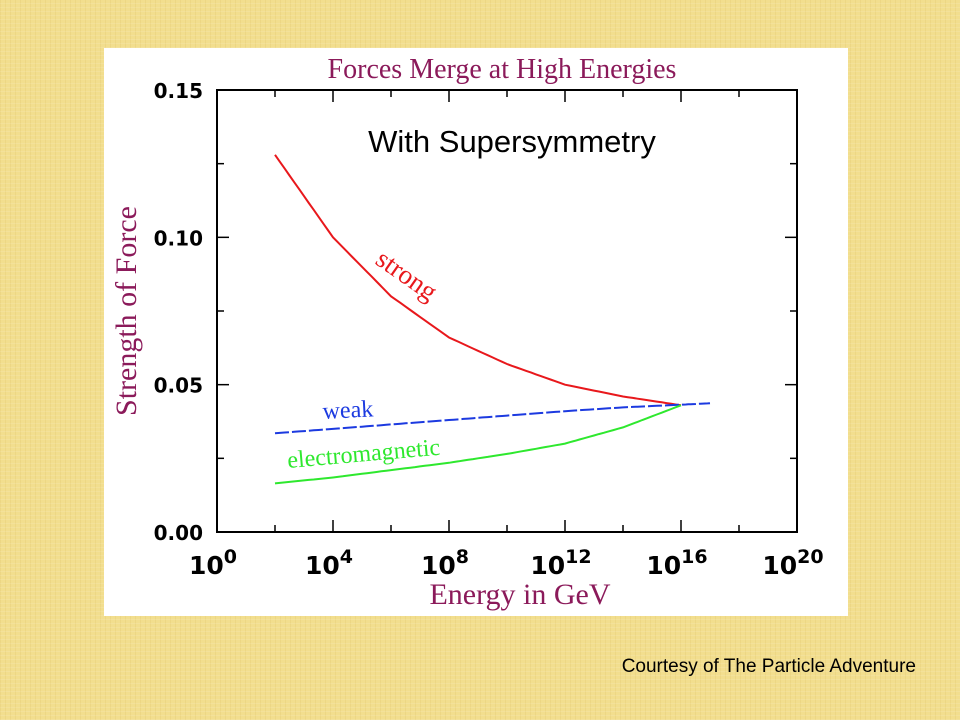  I want to click on x-tick-label: 10⁸, so click(445, 563).